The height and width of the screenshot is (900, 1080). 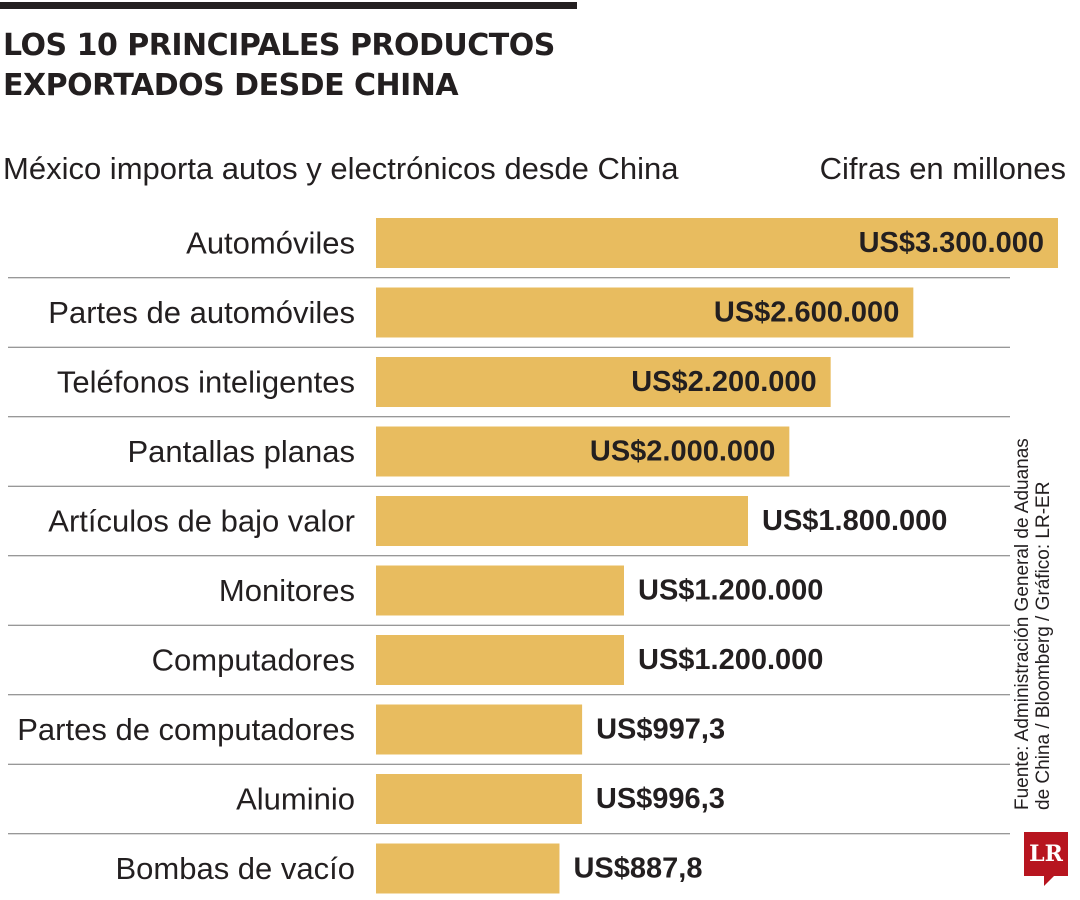 What do you see at coordinates (854, 521) in the screenshot?
I see `value-label: US$1.800.000` at bounding box center [854, 521].